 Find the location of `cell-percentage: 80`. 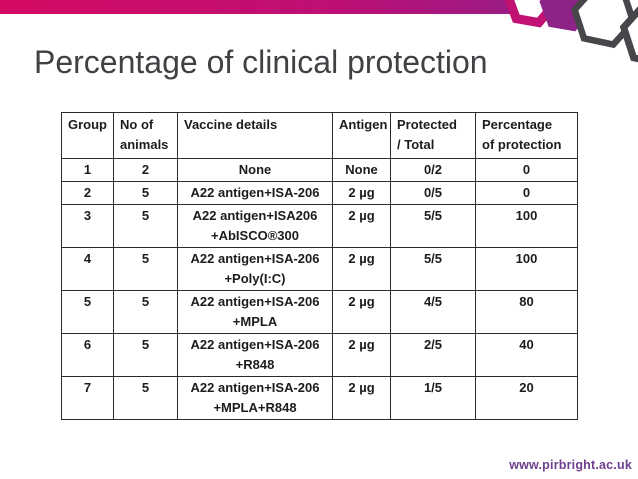

cell-percentage: 80 is located at coordinates (526, 312).